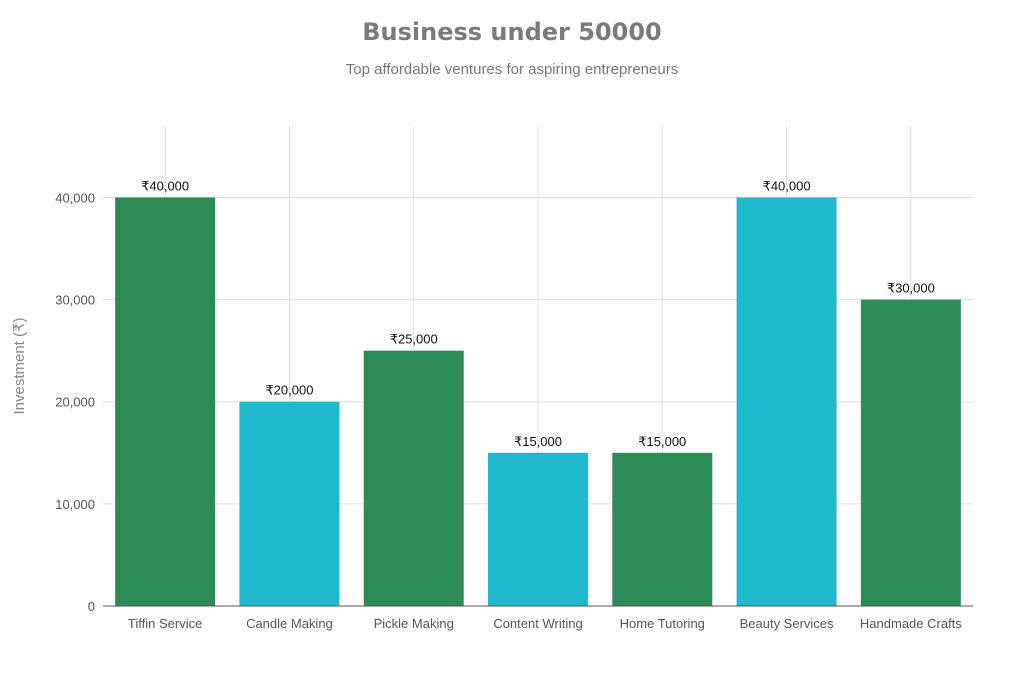 The image size is (1024, 683). What do you see at coordinates (662, 623) in the screenshot?
I see `x-tick-label: Home Tutoring` at bounding box center [662, 623].